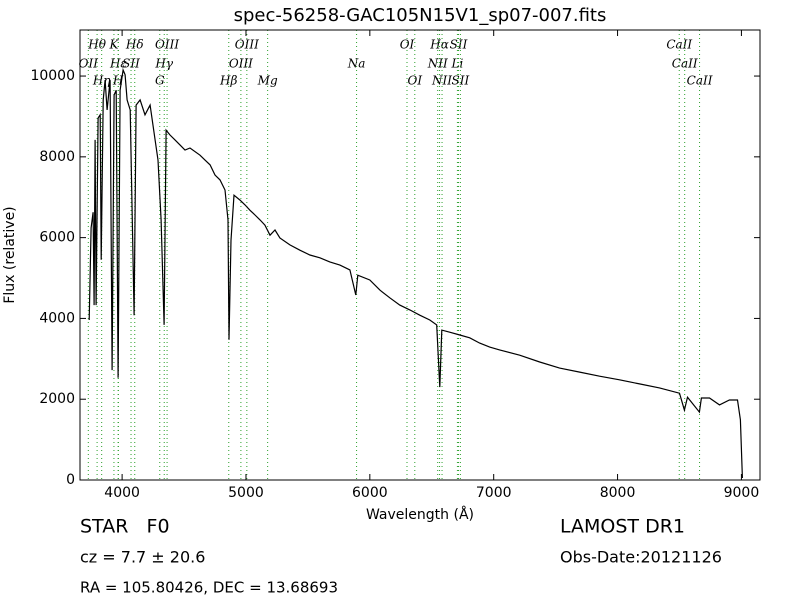 The image size is (800, 604). Describe the element at coordinates (113, 45) in the screenshot. I see `feature-label: K` at that location.